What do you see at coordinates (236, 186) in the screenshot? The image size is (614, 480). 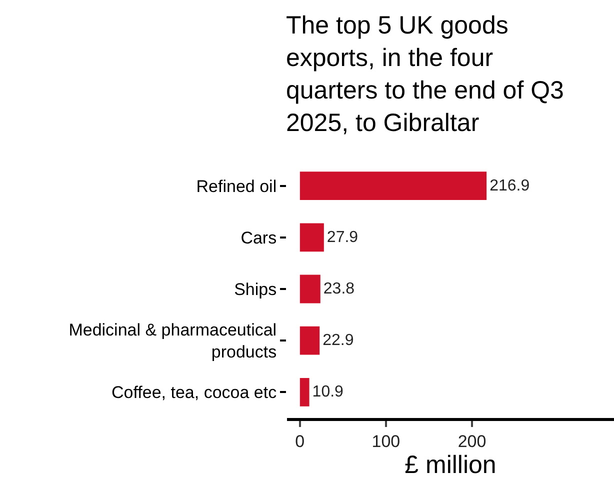 I see `y-tick-label: Refined oil` at bounding box center [236, 186].